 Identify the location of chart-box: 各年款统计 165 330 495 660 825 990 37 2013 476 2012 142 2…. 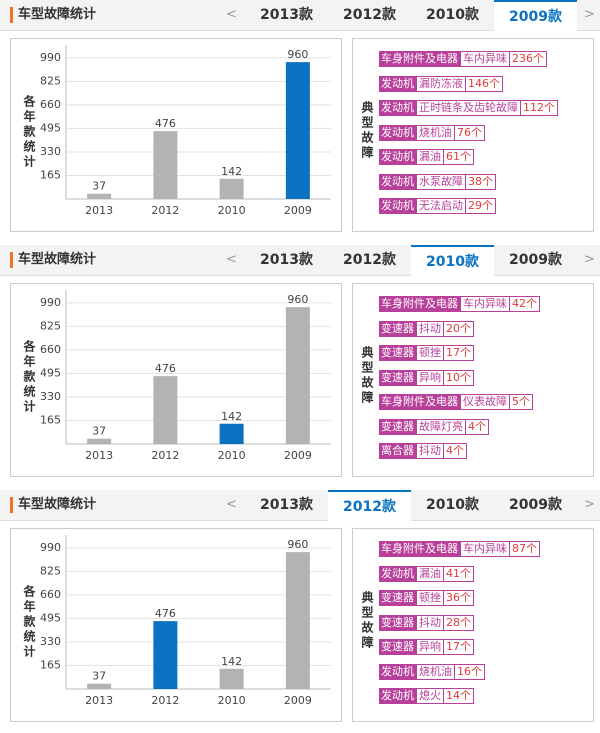
(176, 625).